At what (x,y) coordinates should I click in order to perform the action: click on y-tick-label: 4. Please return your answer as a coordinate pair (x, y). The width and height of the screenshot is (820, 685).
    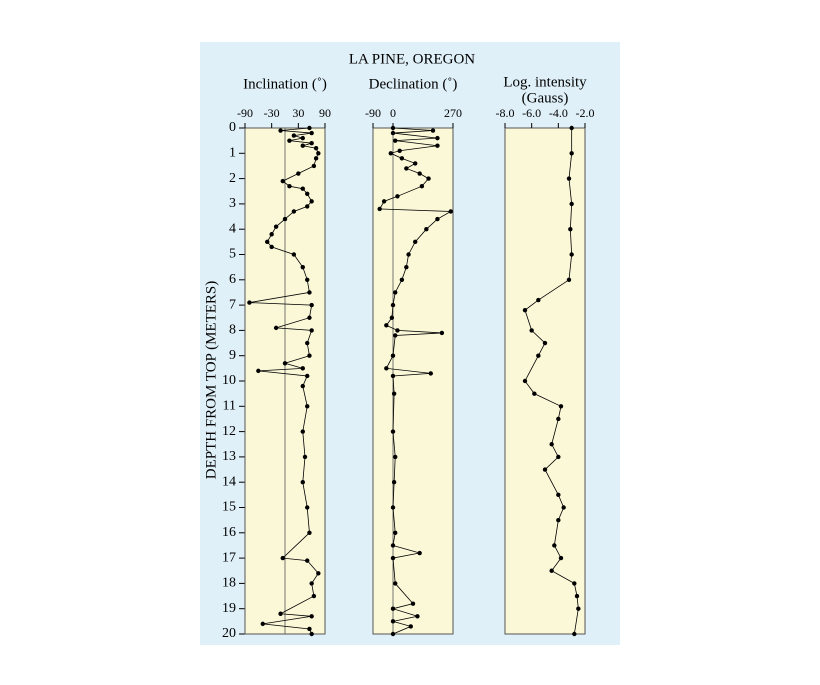
    Looking at the image, I should click on (232, 228).